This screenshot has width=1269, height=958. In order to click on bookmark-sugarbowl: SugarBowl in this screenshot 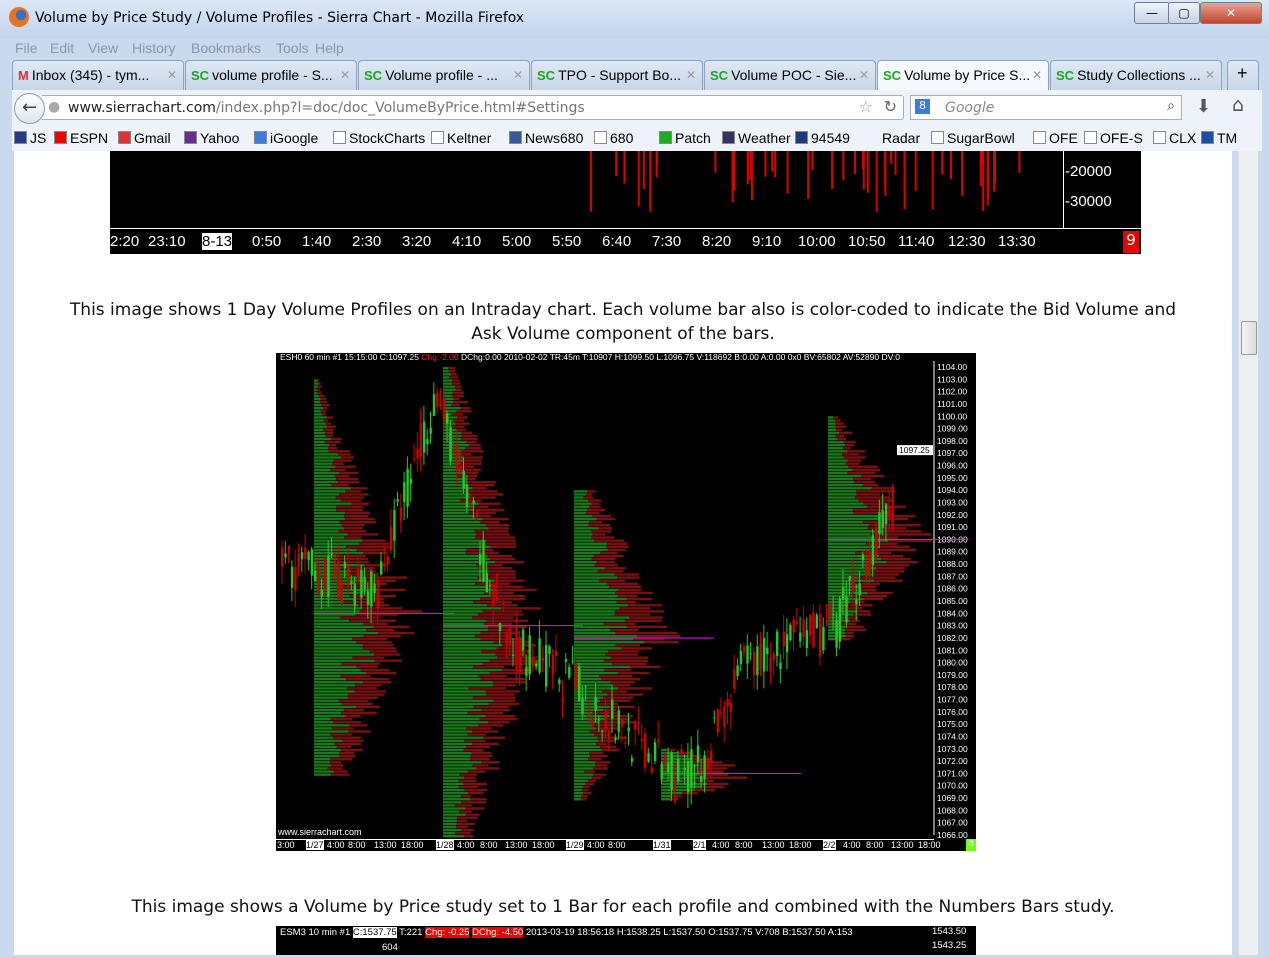, I will do `click(973, 138)`.